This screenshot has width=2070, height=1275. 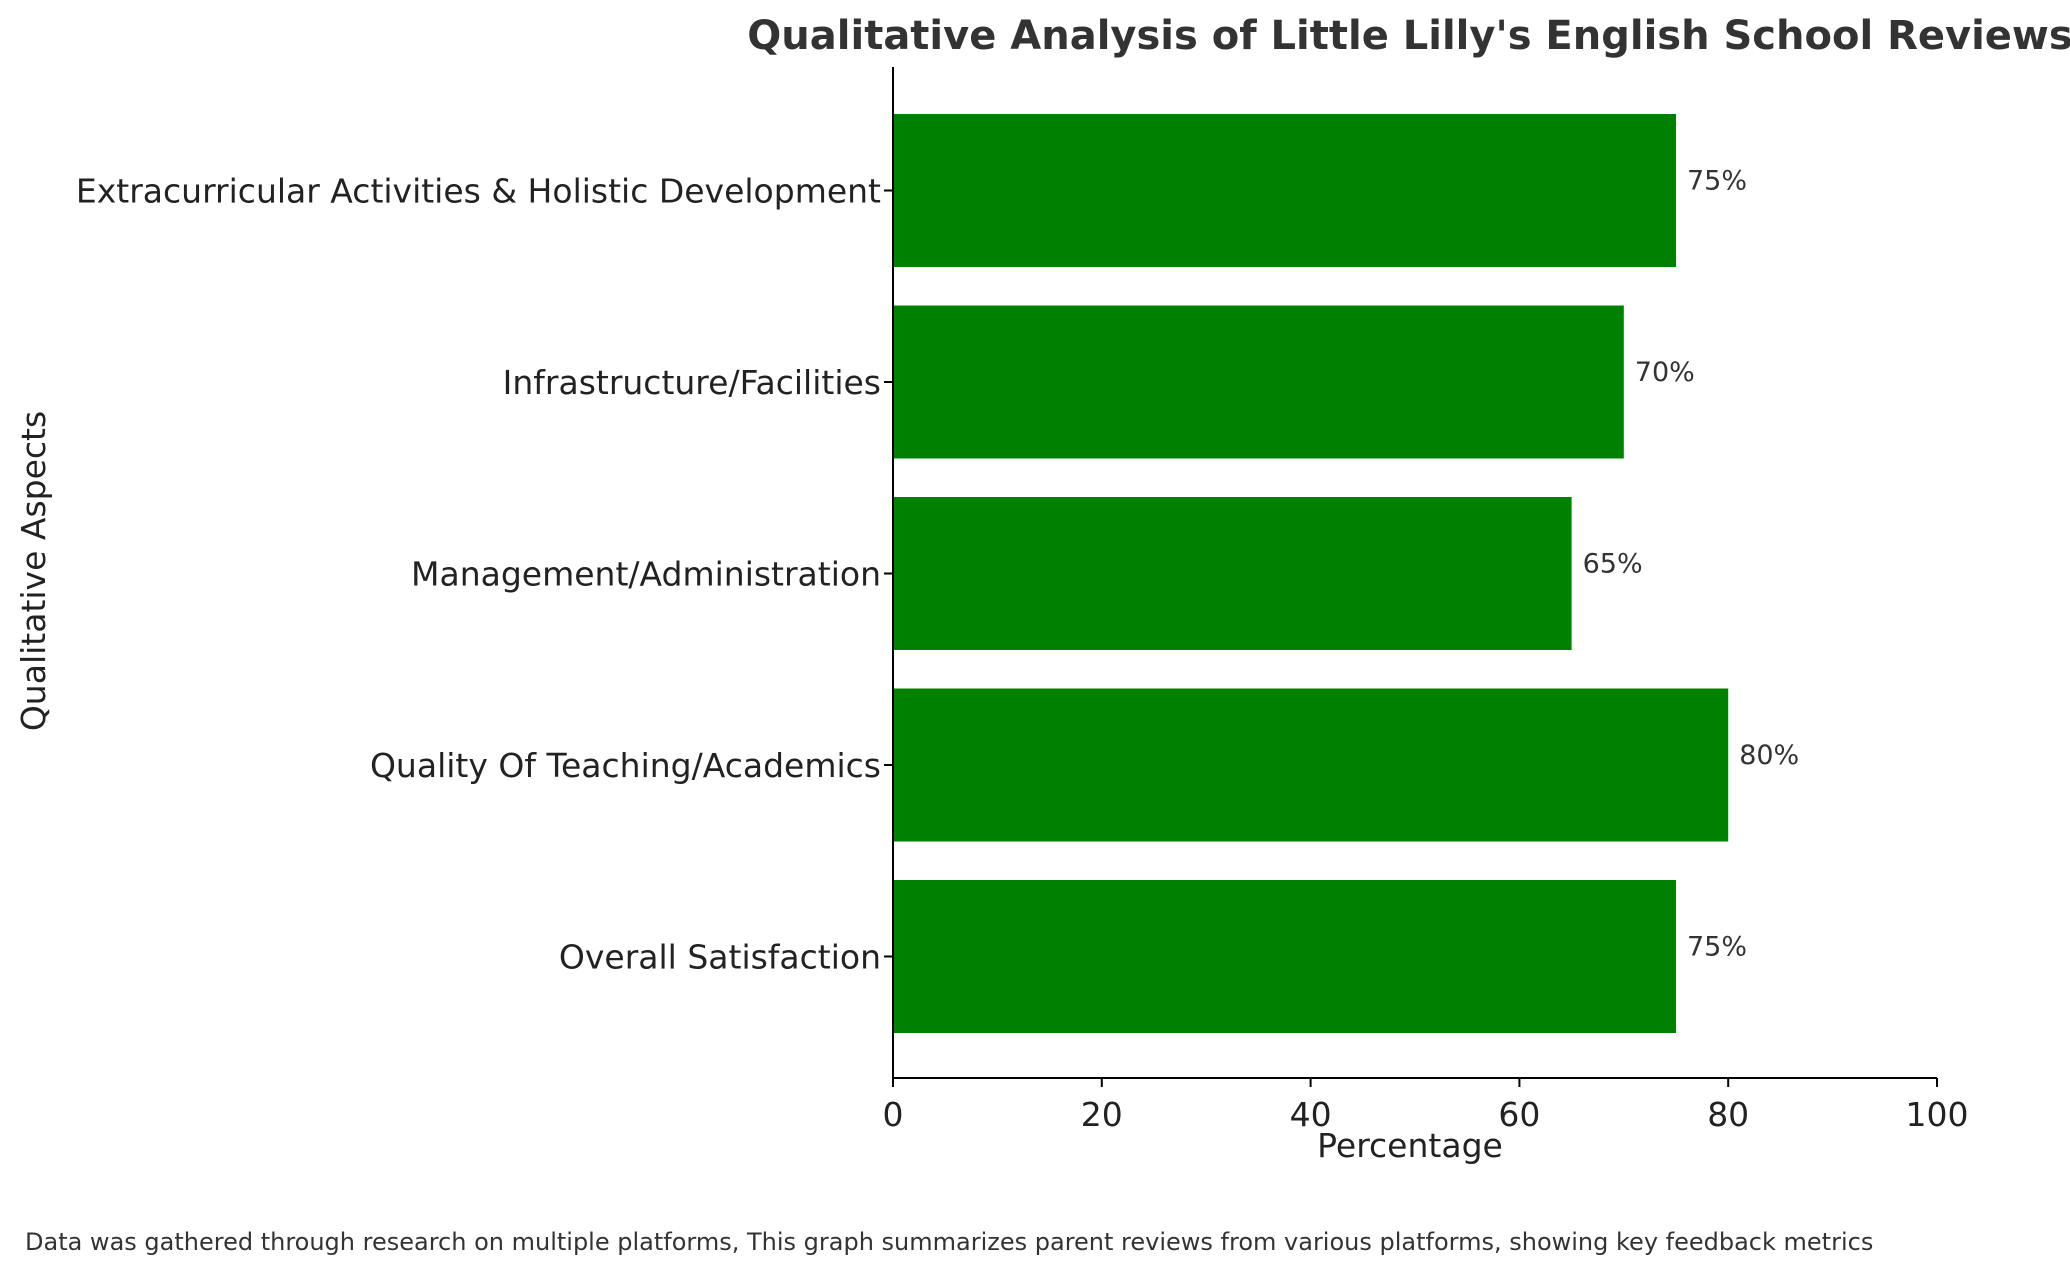 What do you see at coordinates (625, 765) in the screenshot?
I see `y-tick-label: Quality Of Teaching/Academics` at bounding box center [625, 765].